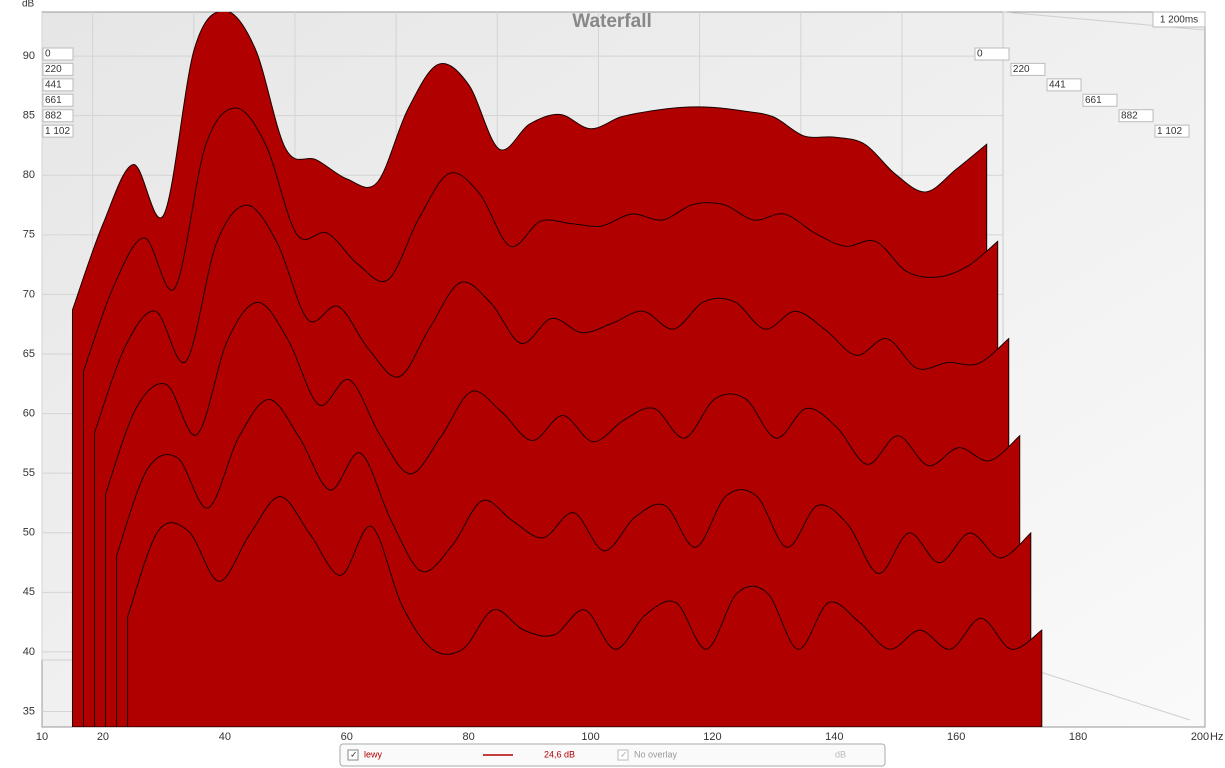 The height and width of the screenshot is (768, 1225). What do you see at coordinates (29, 711) in the screenshot?
I see `y-tick-label: 35` at bounding box center [29, 711].